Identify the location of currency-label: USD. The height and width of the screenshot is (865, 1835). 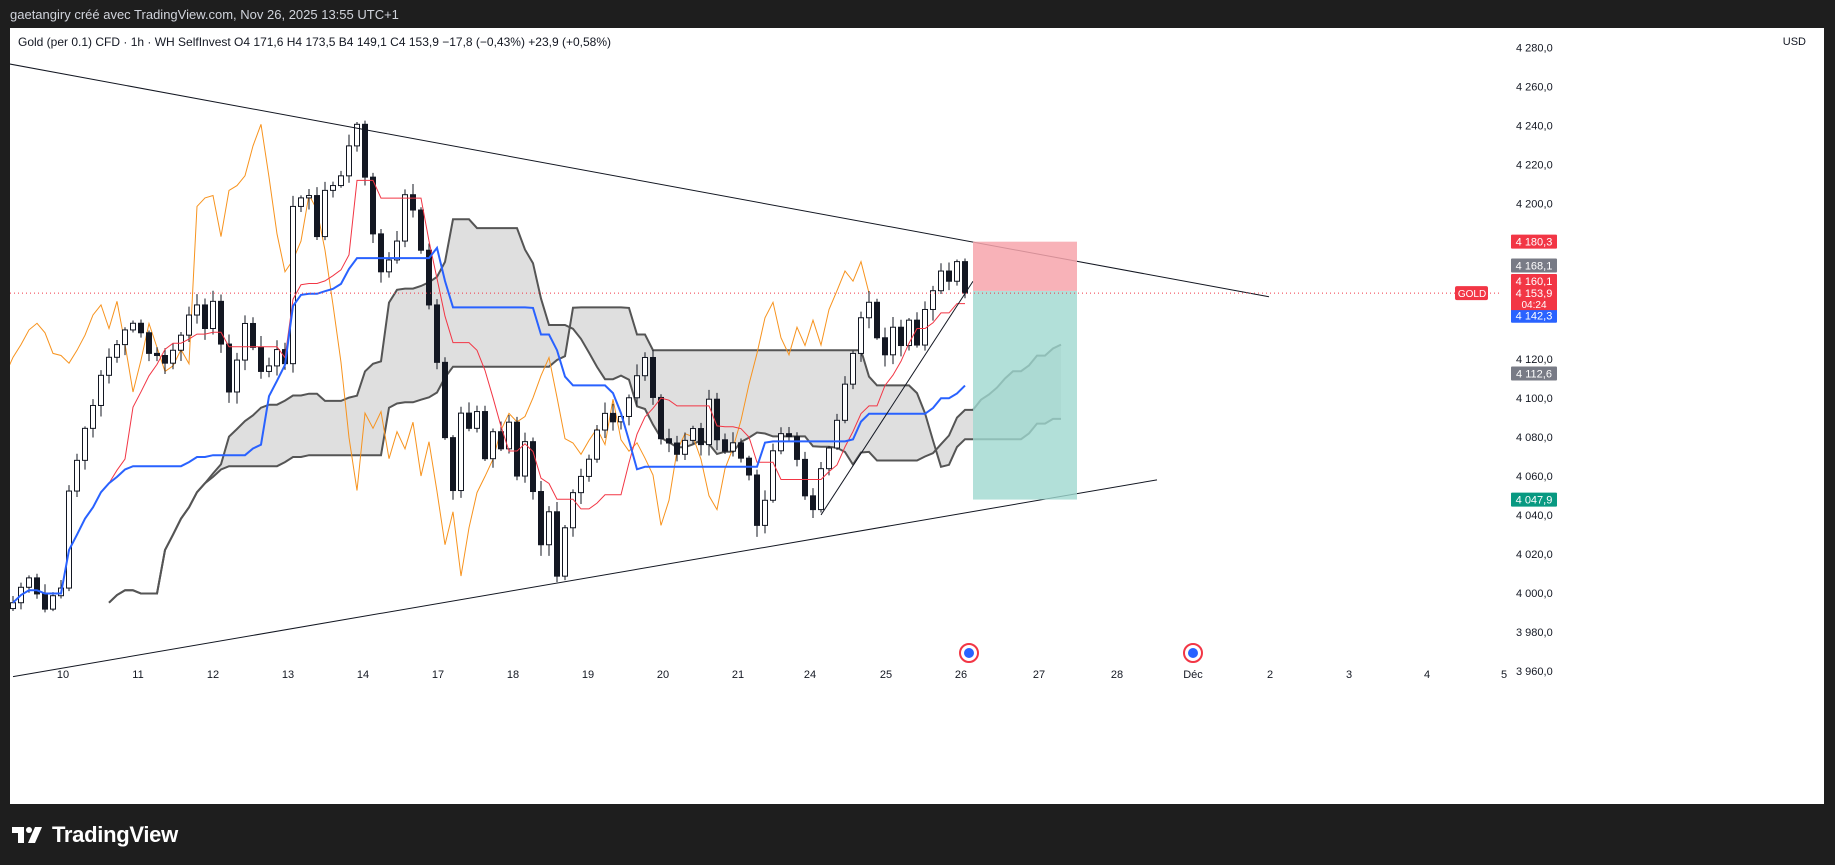
(1794, 42).